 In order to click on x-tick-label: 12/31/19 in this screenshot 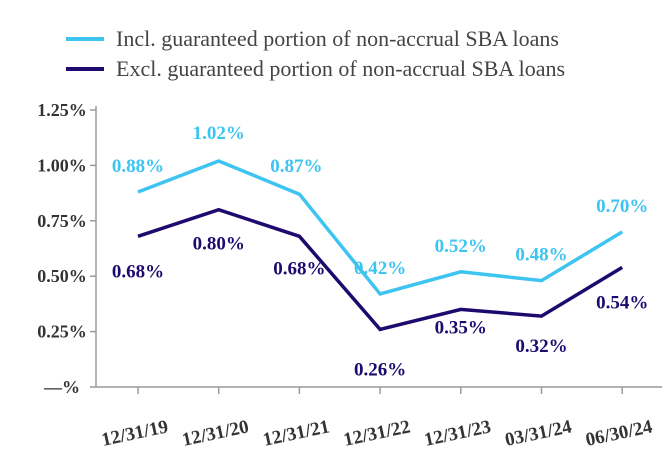, I will do `click(135, 433)`.